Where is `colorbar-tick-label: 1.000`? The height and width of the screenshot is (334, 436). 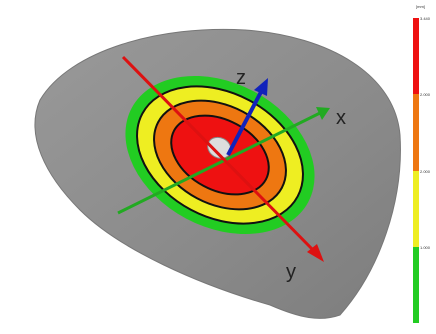
colorbar-tick-label: 1.000 is located at coordinates (425, 247).